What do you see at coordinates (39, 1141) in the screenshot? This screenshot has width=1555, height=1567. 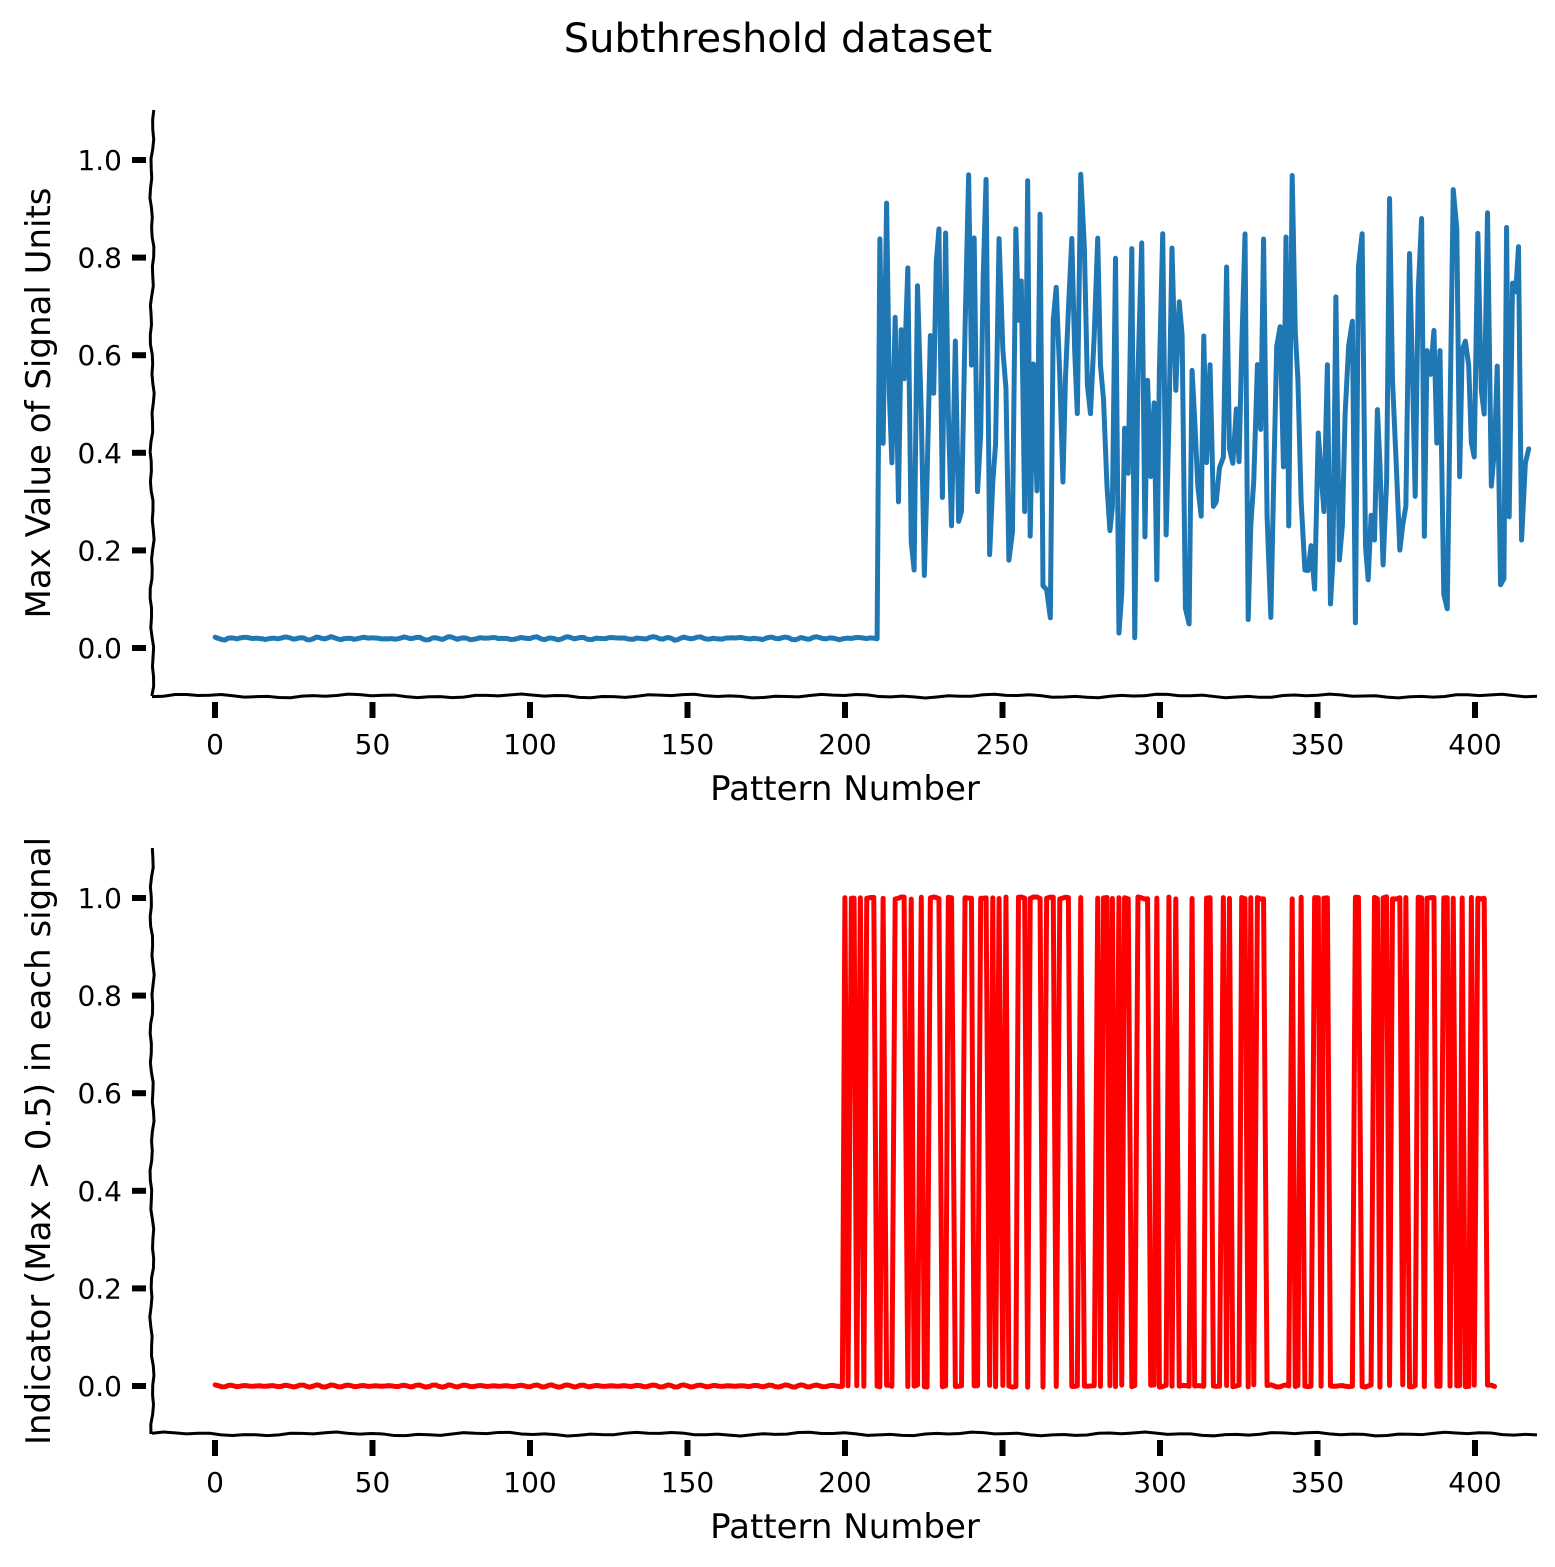 I see `y-axis-label: Indicator (Max > 0.5) in each signal` at bounding box center [39, 1141].